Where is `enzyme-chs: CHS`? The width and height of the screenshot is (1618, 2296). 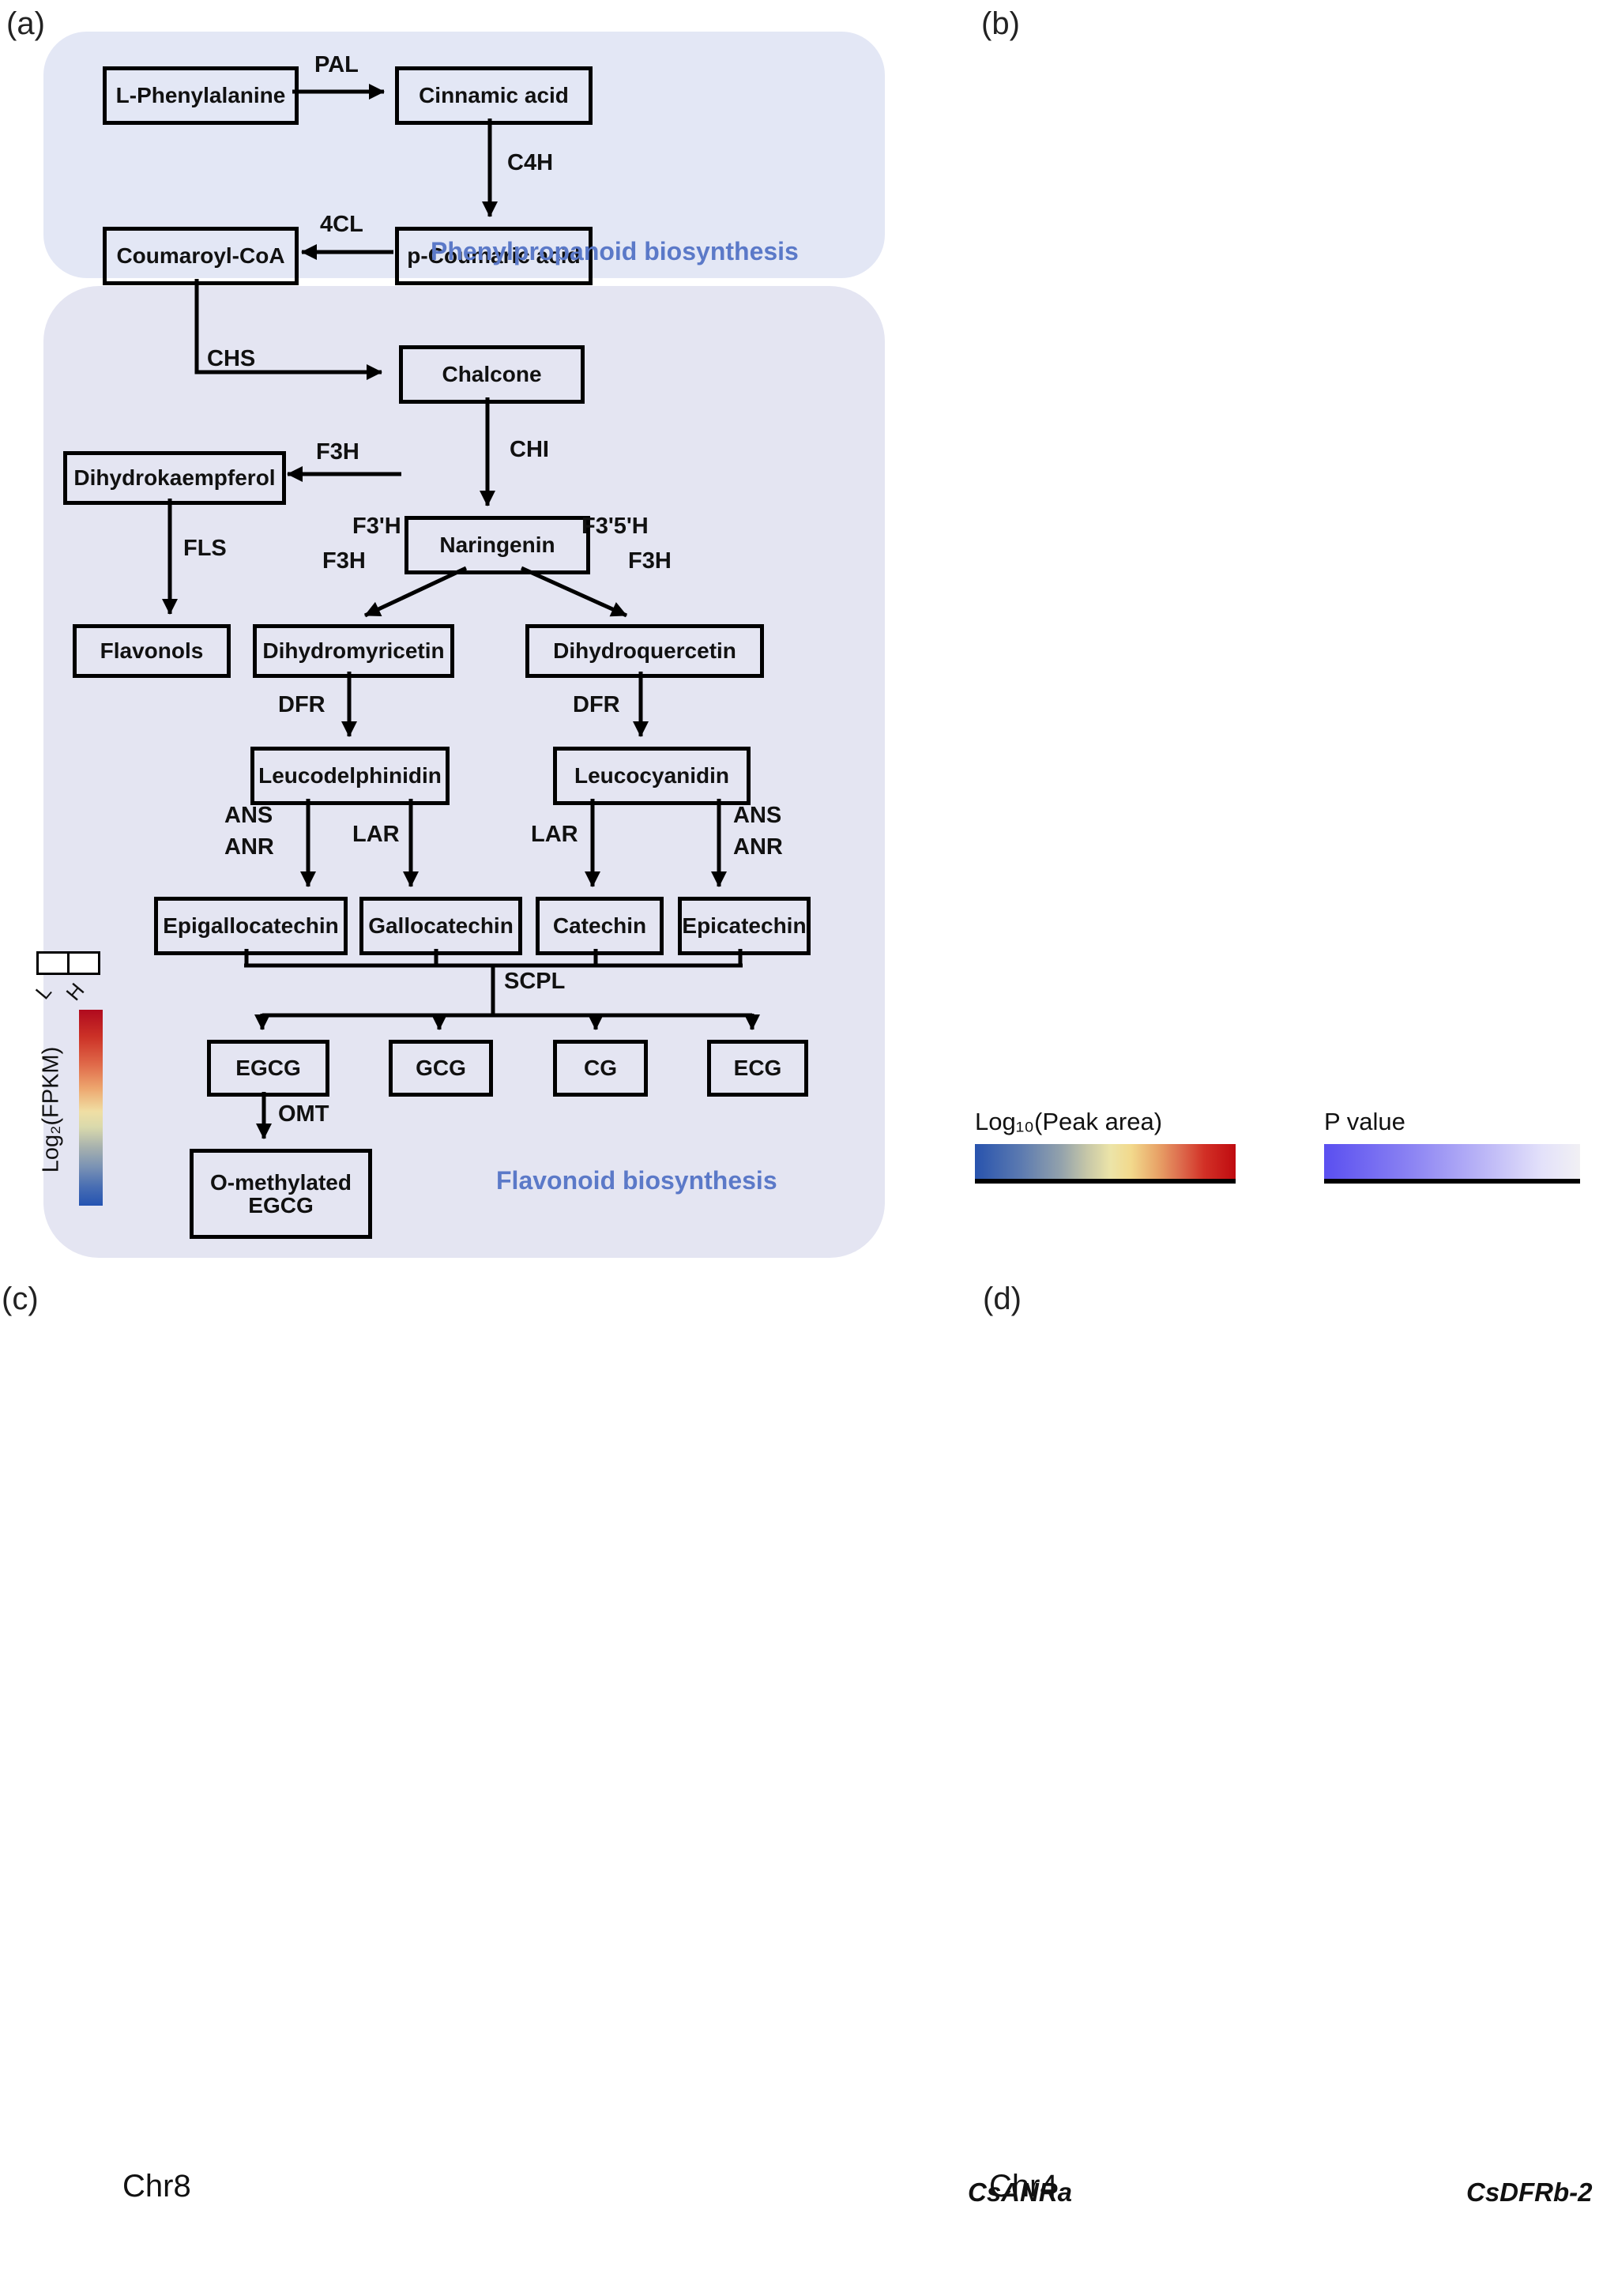
enzyme-chs: CHS is located at coordinates (231, 358).